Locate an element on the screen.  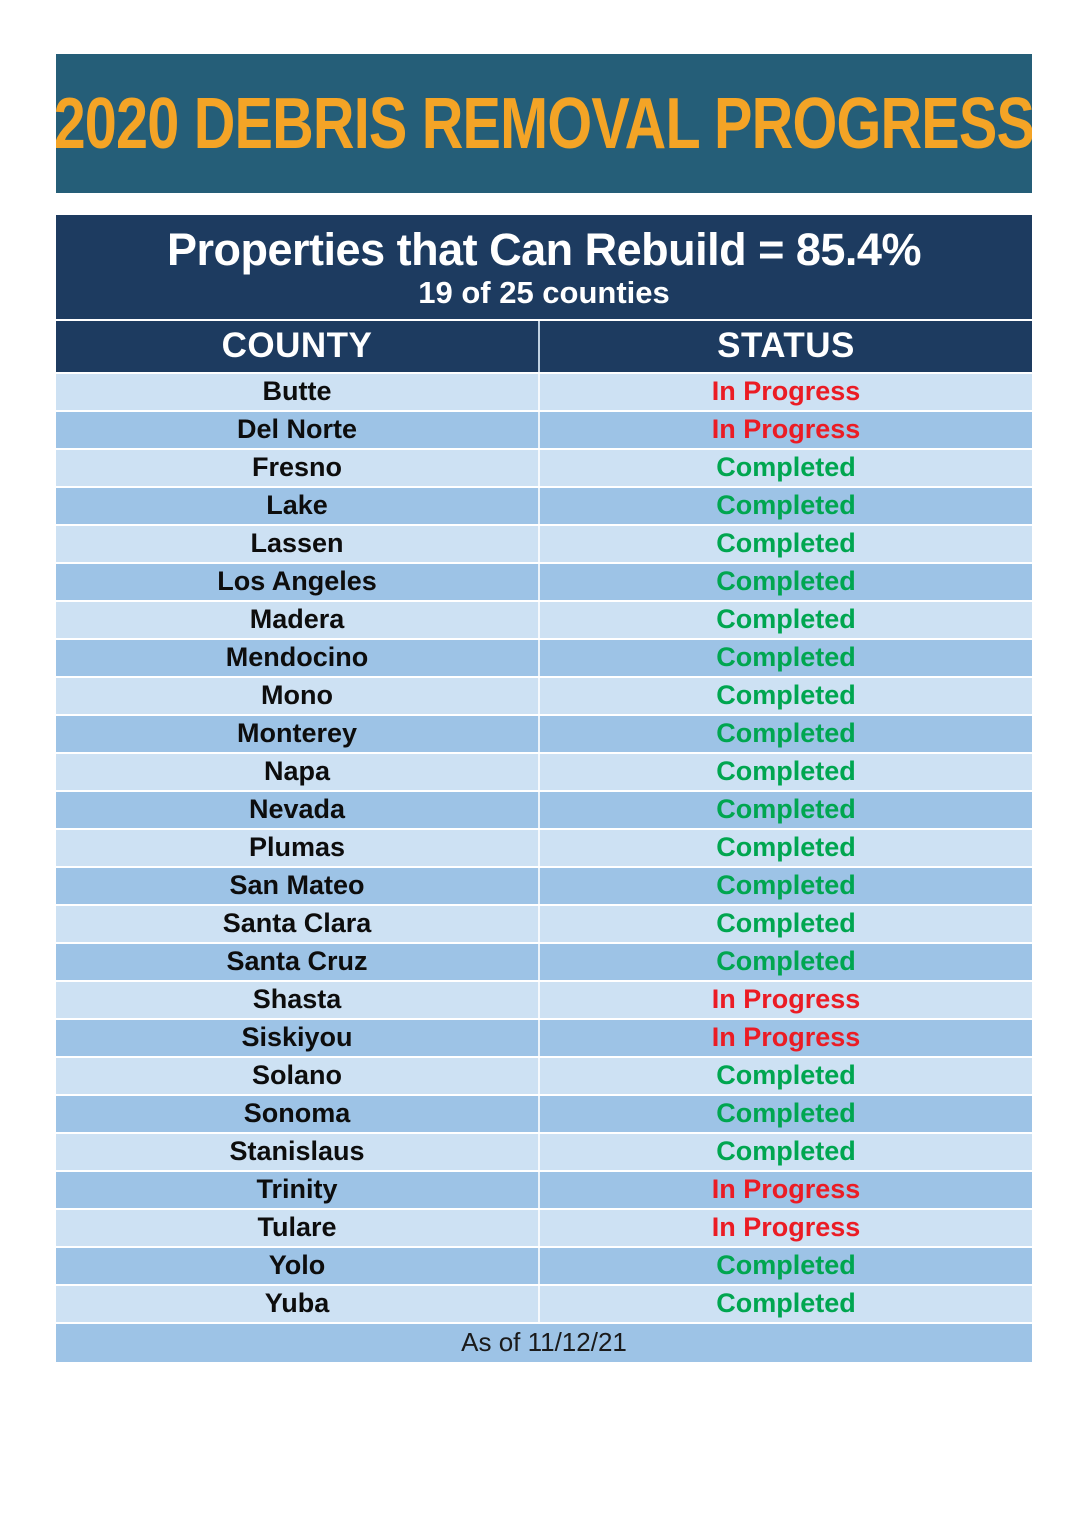
table-row: Del Norte In Progress is located at coordinates (544, 430).